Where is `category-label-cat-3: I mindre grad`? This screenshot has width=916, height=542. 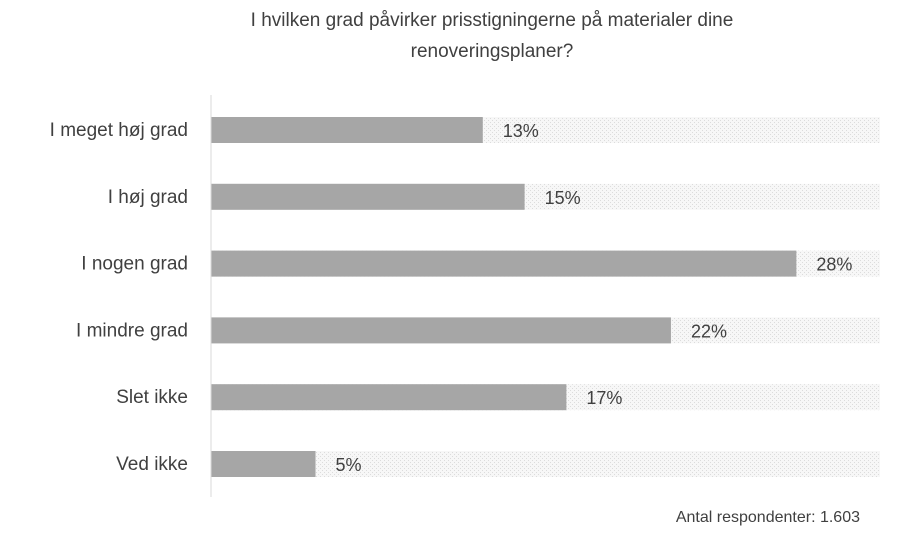
category-label-cat-3: I mindre grad is located at coordinates (132, 330).